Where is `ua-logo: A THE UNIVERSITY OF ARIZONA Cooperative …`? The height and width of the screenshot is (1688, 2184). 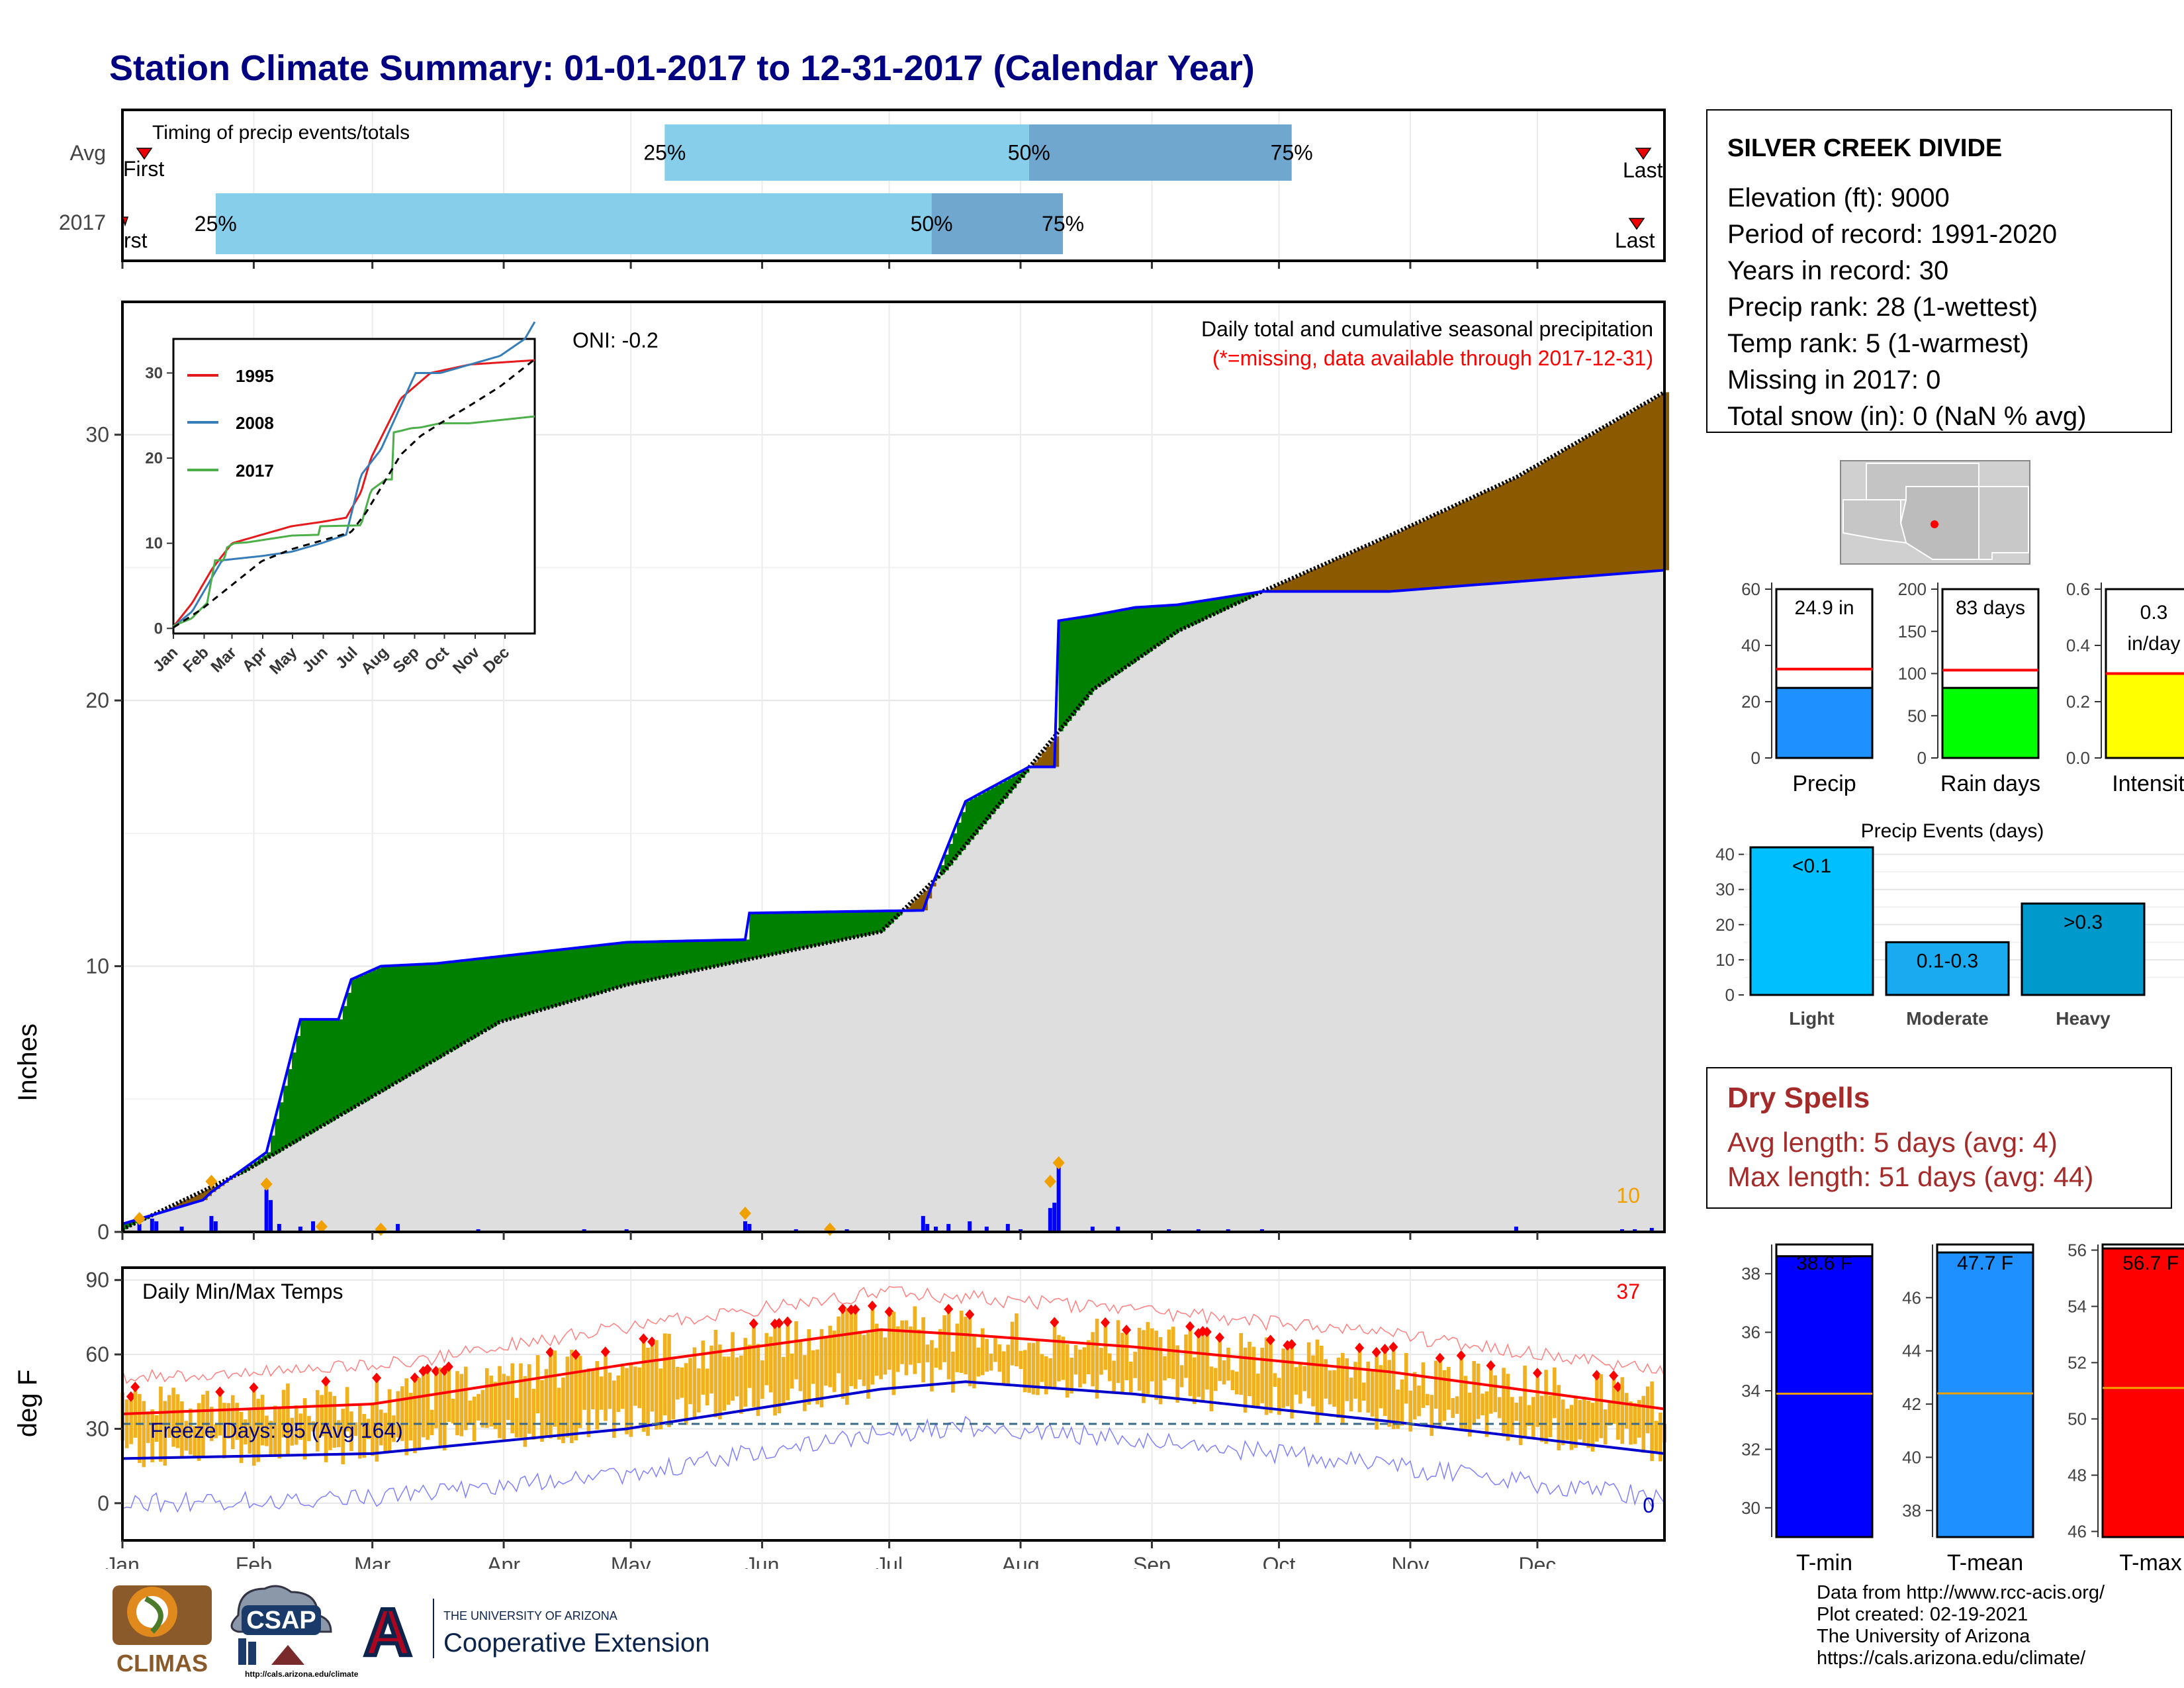 ua-logo: A THE UNIVERSITY OF ARIZONA Cooperative … is located at coordinates (535, 1632).